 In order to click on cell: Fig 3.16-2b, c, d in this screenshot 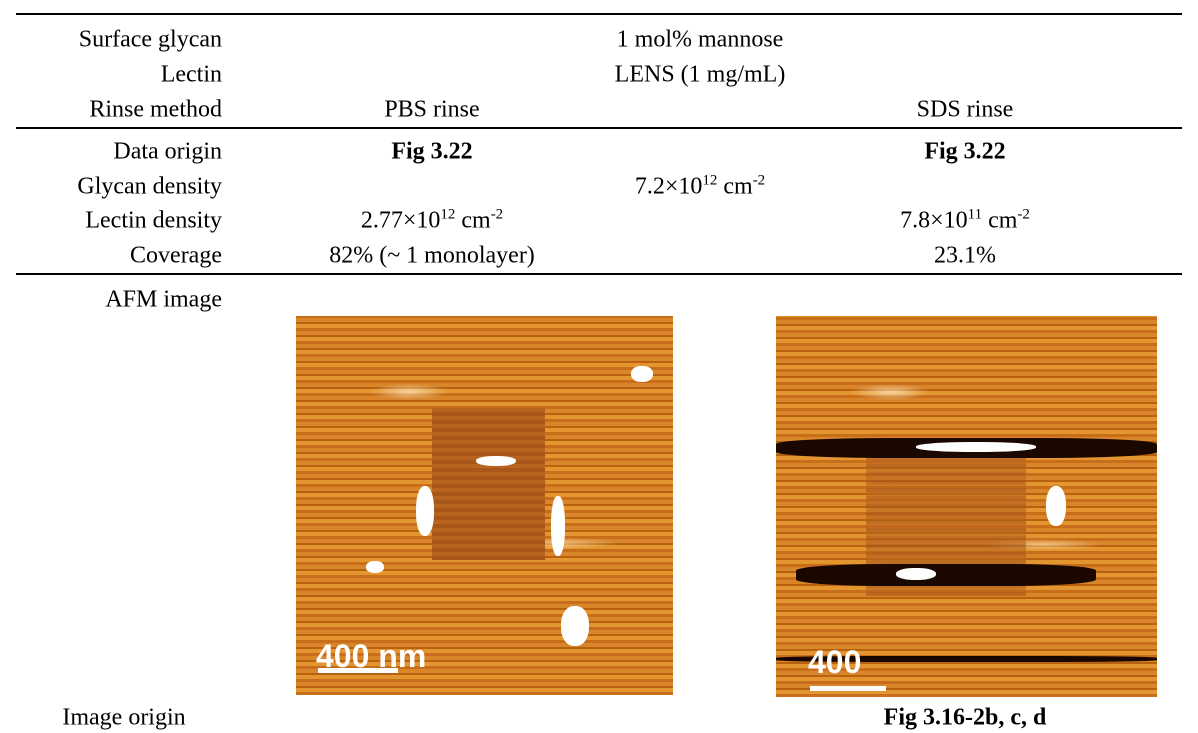, I will do `click(965, 717)`.